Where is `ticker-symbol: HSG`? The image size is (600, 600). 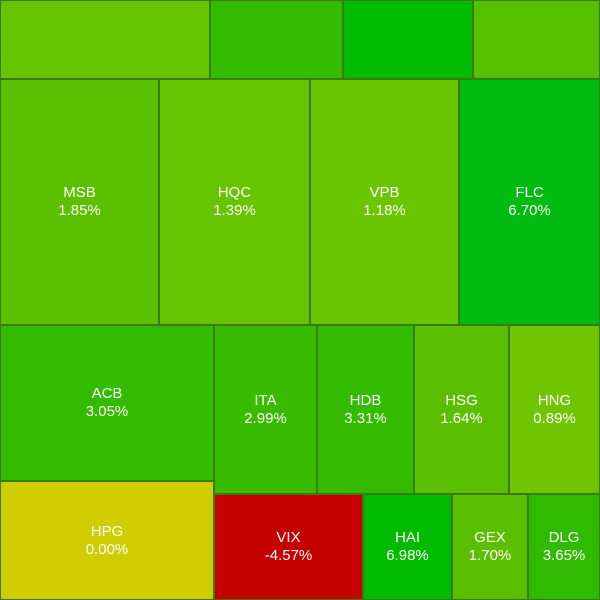
ticker-symbol: HSG is located at coordinates (461, 400).